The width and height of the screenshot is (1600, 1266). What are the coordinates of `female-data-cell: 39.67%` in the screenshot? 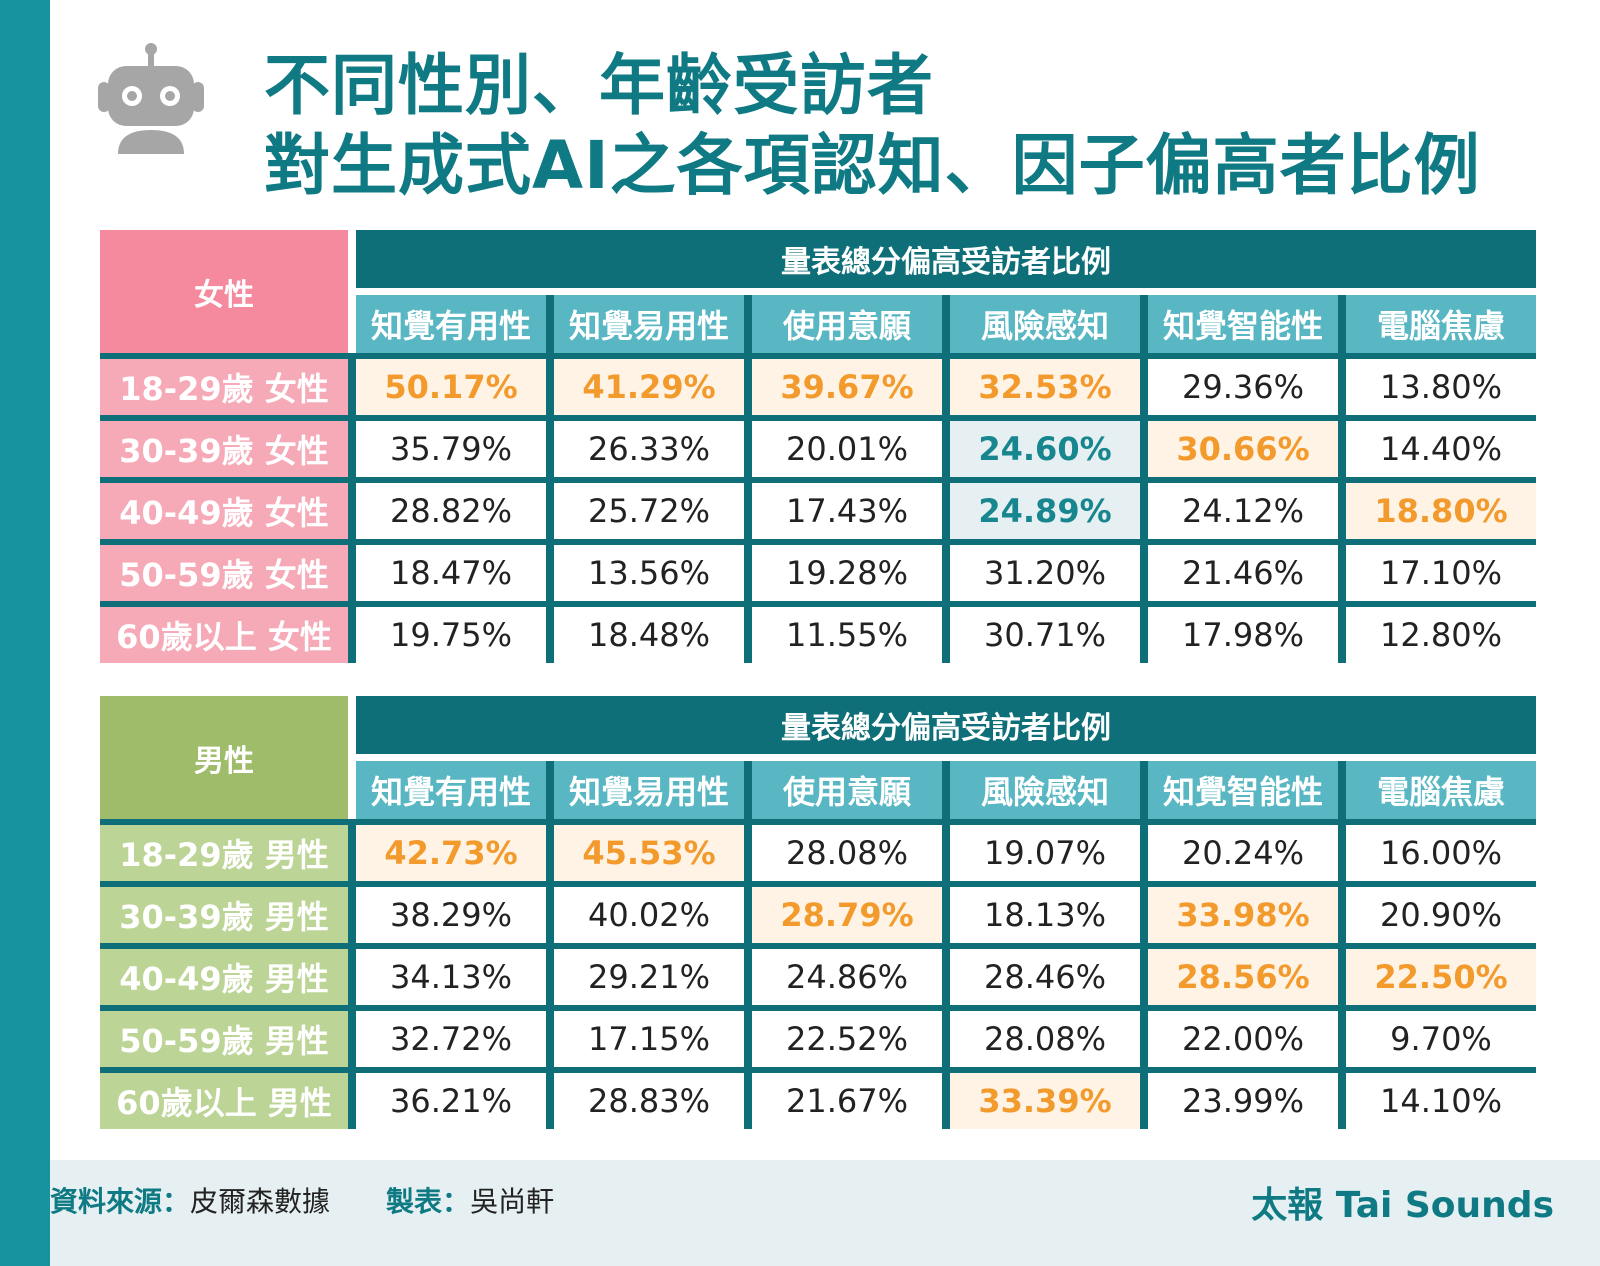 It's located at (847, 387).